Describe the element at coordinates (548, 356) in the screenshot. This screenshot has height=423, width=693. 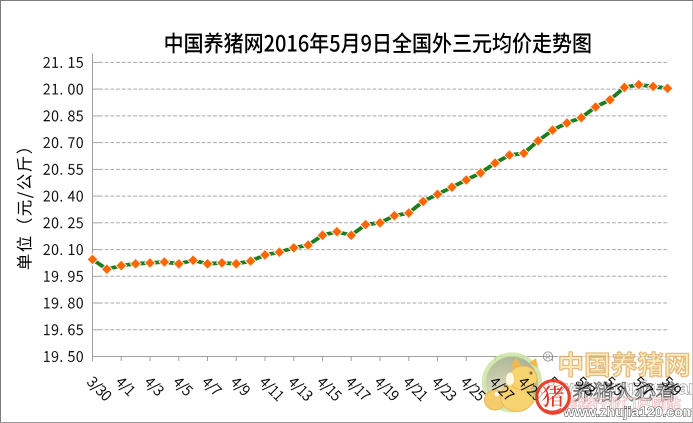
I see `svg-text: R` at that location.